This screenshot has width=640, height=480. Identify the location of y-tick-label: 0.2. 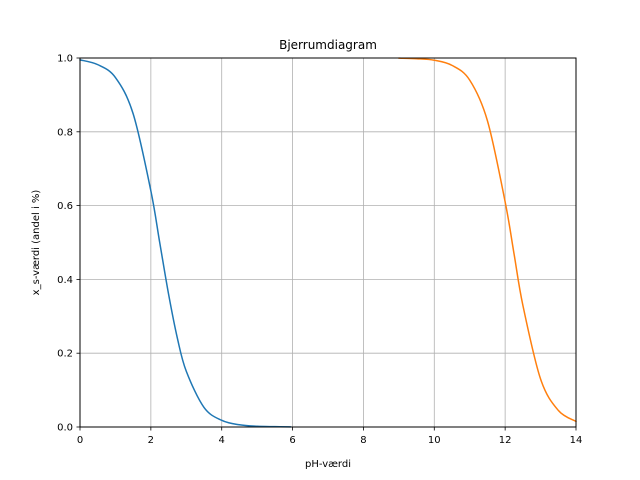
(65, 354).